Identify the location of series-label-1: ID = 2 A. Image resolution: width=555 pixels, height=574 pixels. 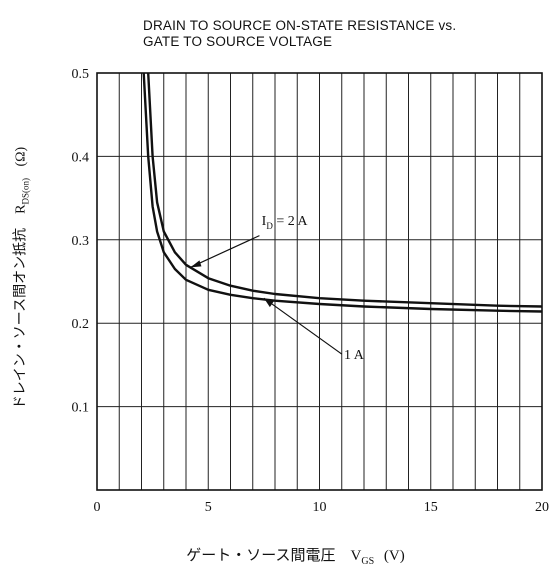
(285, 222).